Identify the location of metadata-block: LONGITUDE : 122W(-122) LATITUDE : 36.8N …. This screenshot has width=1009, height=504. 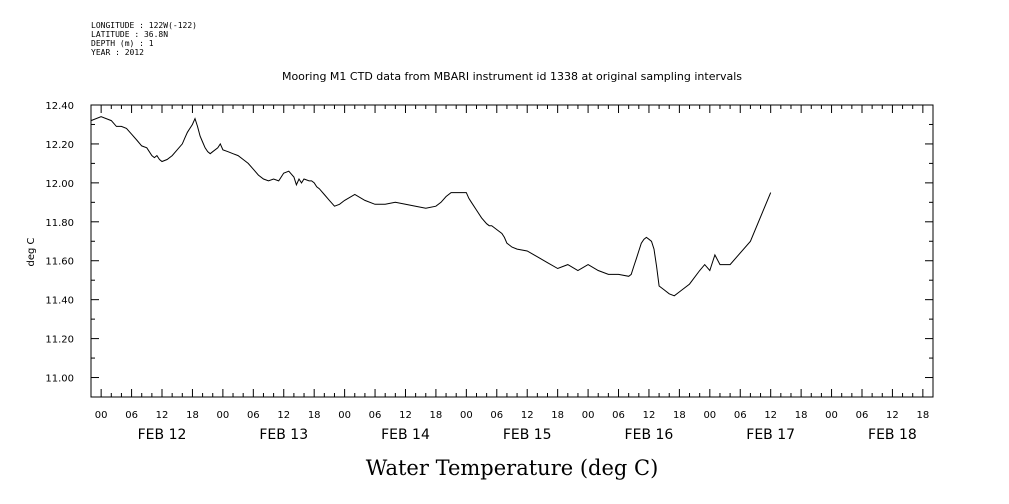
(144, 39).